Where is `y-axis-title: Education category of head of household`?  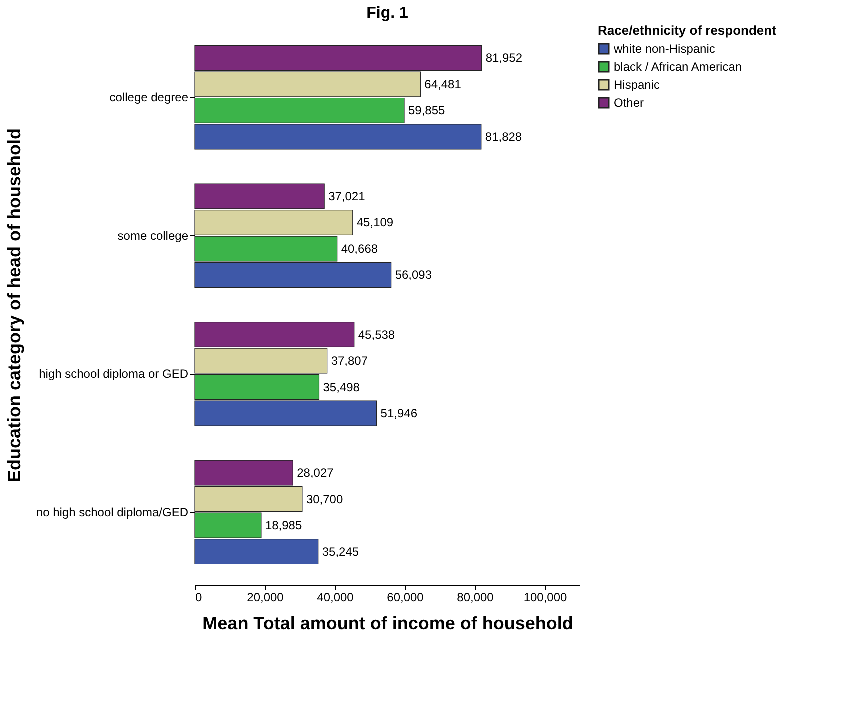 y-axis-title: Education category of head of household is located at coordinates (14, 305).